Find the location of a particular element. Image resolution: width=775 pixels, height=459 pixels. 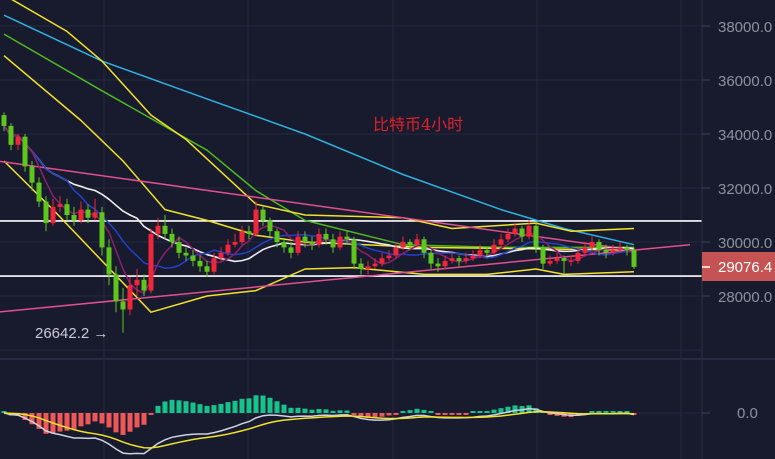

y-tick-label: 36000.0 is located at coordinates (745, 81).